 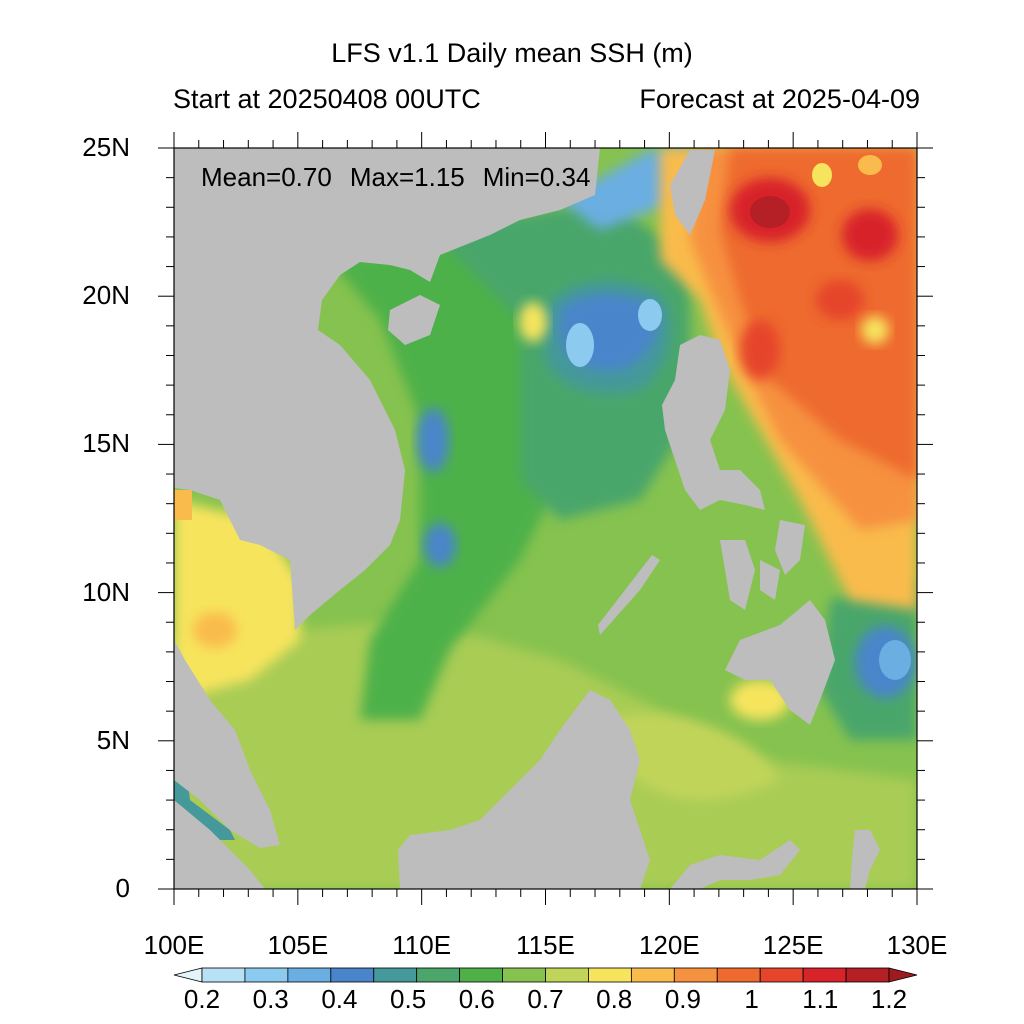 I want to click on land-luzon, so click(x=713, y=422).